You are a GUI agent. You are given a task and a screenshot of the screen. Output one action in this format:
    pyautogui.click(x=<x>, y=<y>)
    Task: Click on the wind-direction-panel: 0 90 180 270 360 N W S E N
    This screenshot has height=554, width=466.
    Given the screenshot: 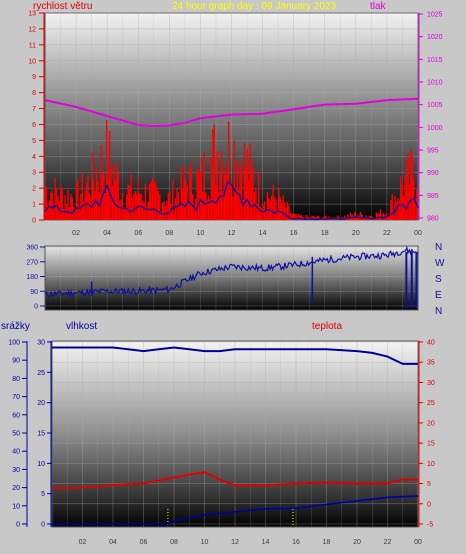 What is the action you would take?
    pyautogui.click(x=235, y=279)
    